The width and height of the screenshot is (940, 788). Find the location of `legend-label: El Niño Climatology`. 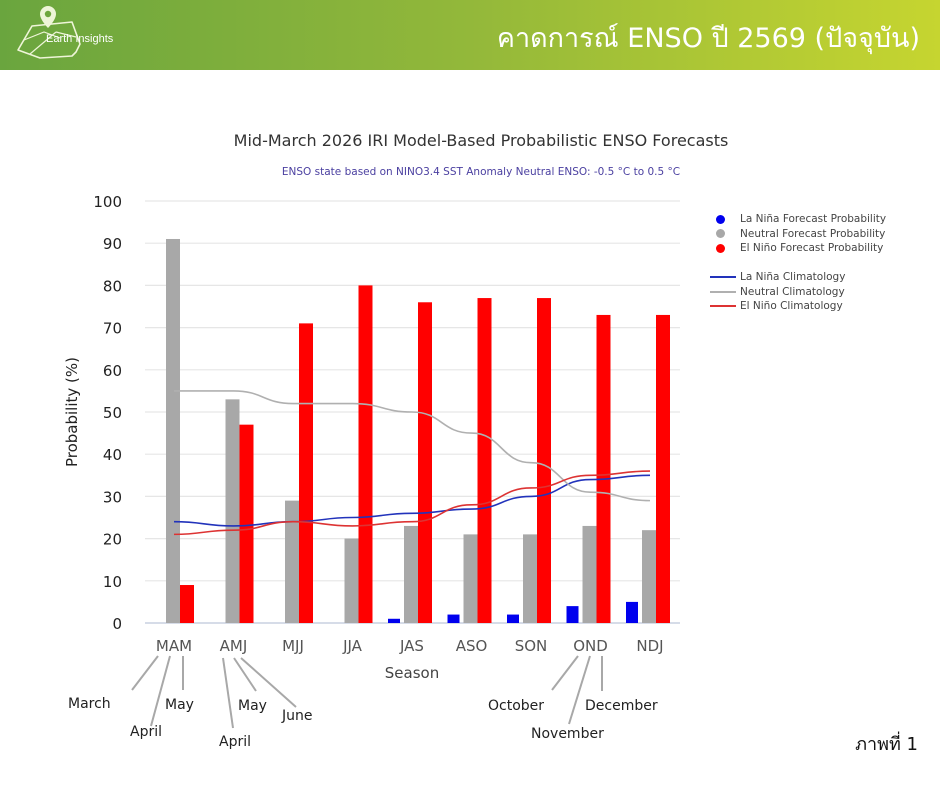

legend-label: El Niño Climatology is located at coordinates (791, 306).